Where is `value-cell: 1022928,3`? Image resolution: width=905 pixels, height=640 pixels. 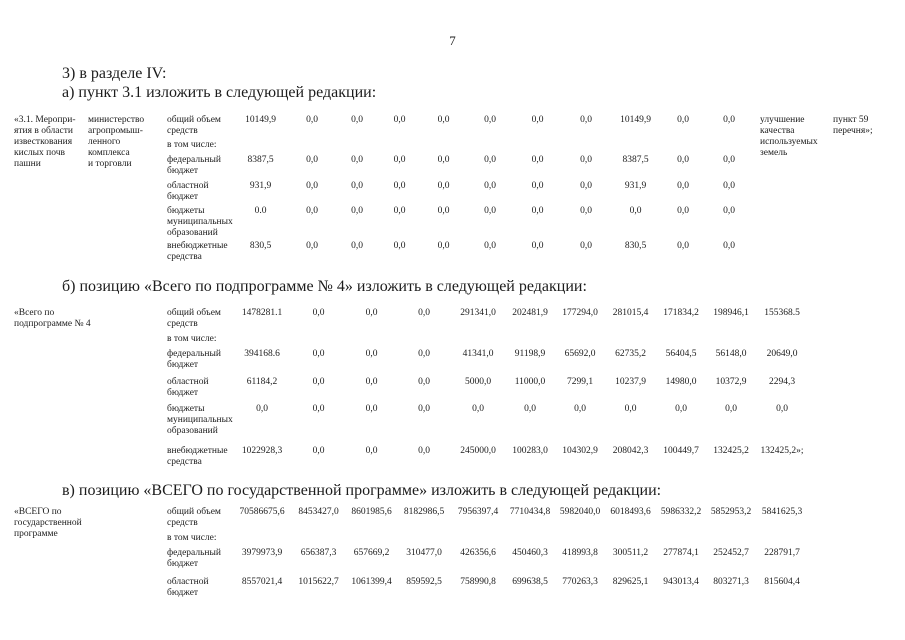 value-cell: 1022928,3 is located at coordinates (262, 451).